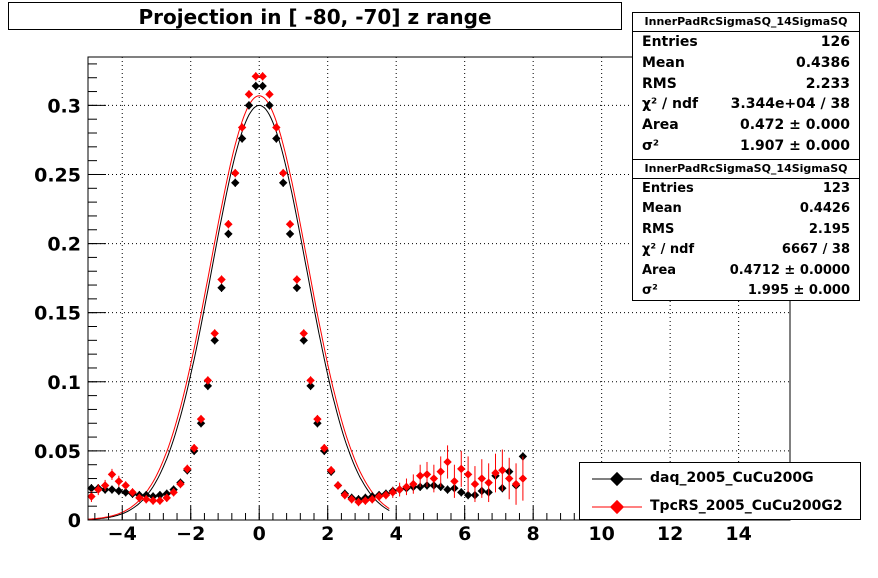  I want to click on y-tick-label: 0.3, so click(64, 106).